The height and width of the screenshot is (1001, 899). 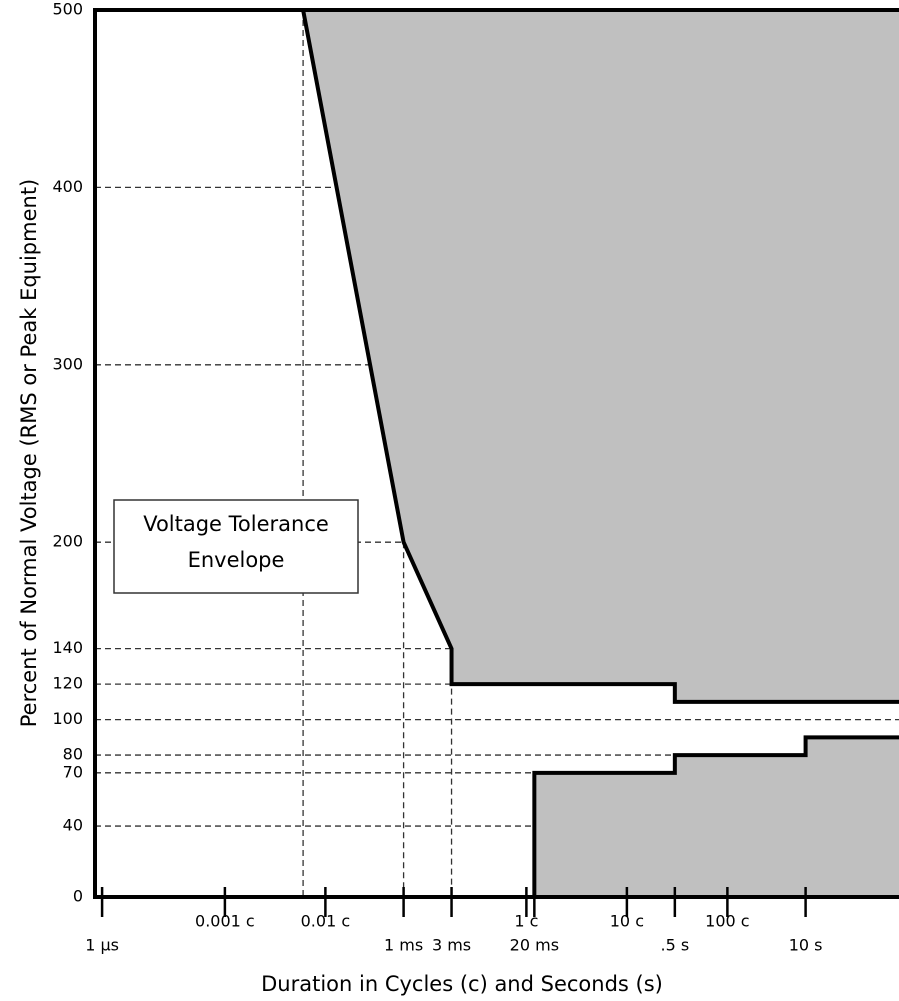 I want to click on x-tick-label: .5 s, so click(x=674, y=945).